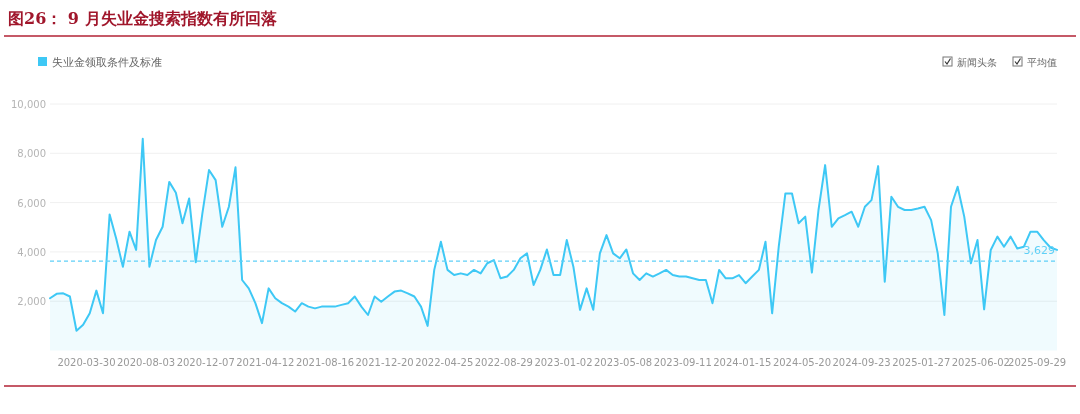 The height and width of the screenshot is (414, 1080). I want to click on y-tick-label: 10,000, so click(28, 104).